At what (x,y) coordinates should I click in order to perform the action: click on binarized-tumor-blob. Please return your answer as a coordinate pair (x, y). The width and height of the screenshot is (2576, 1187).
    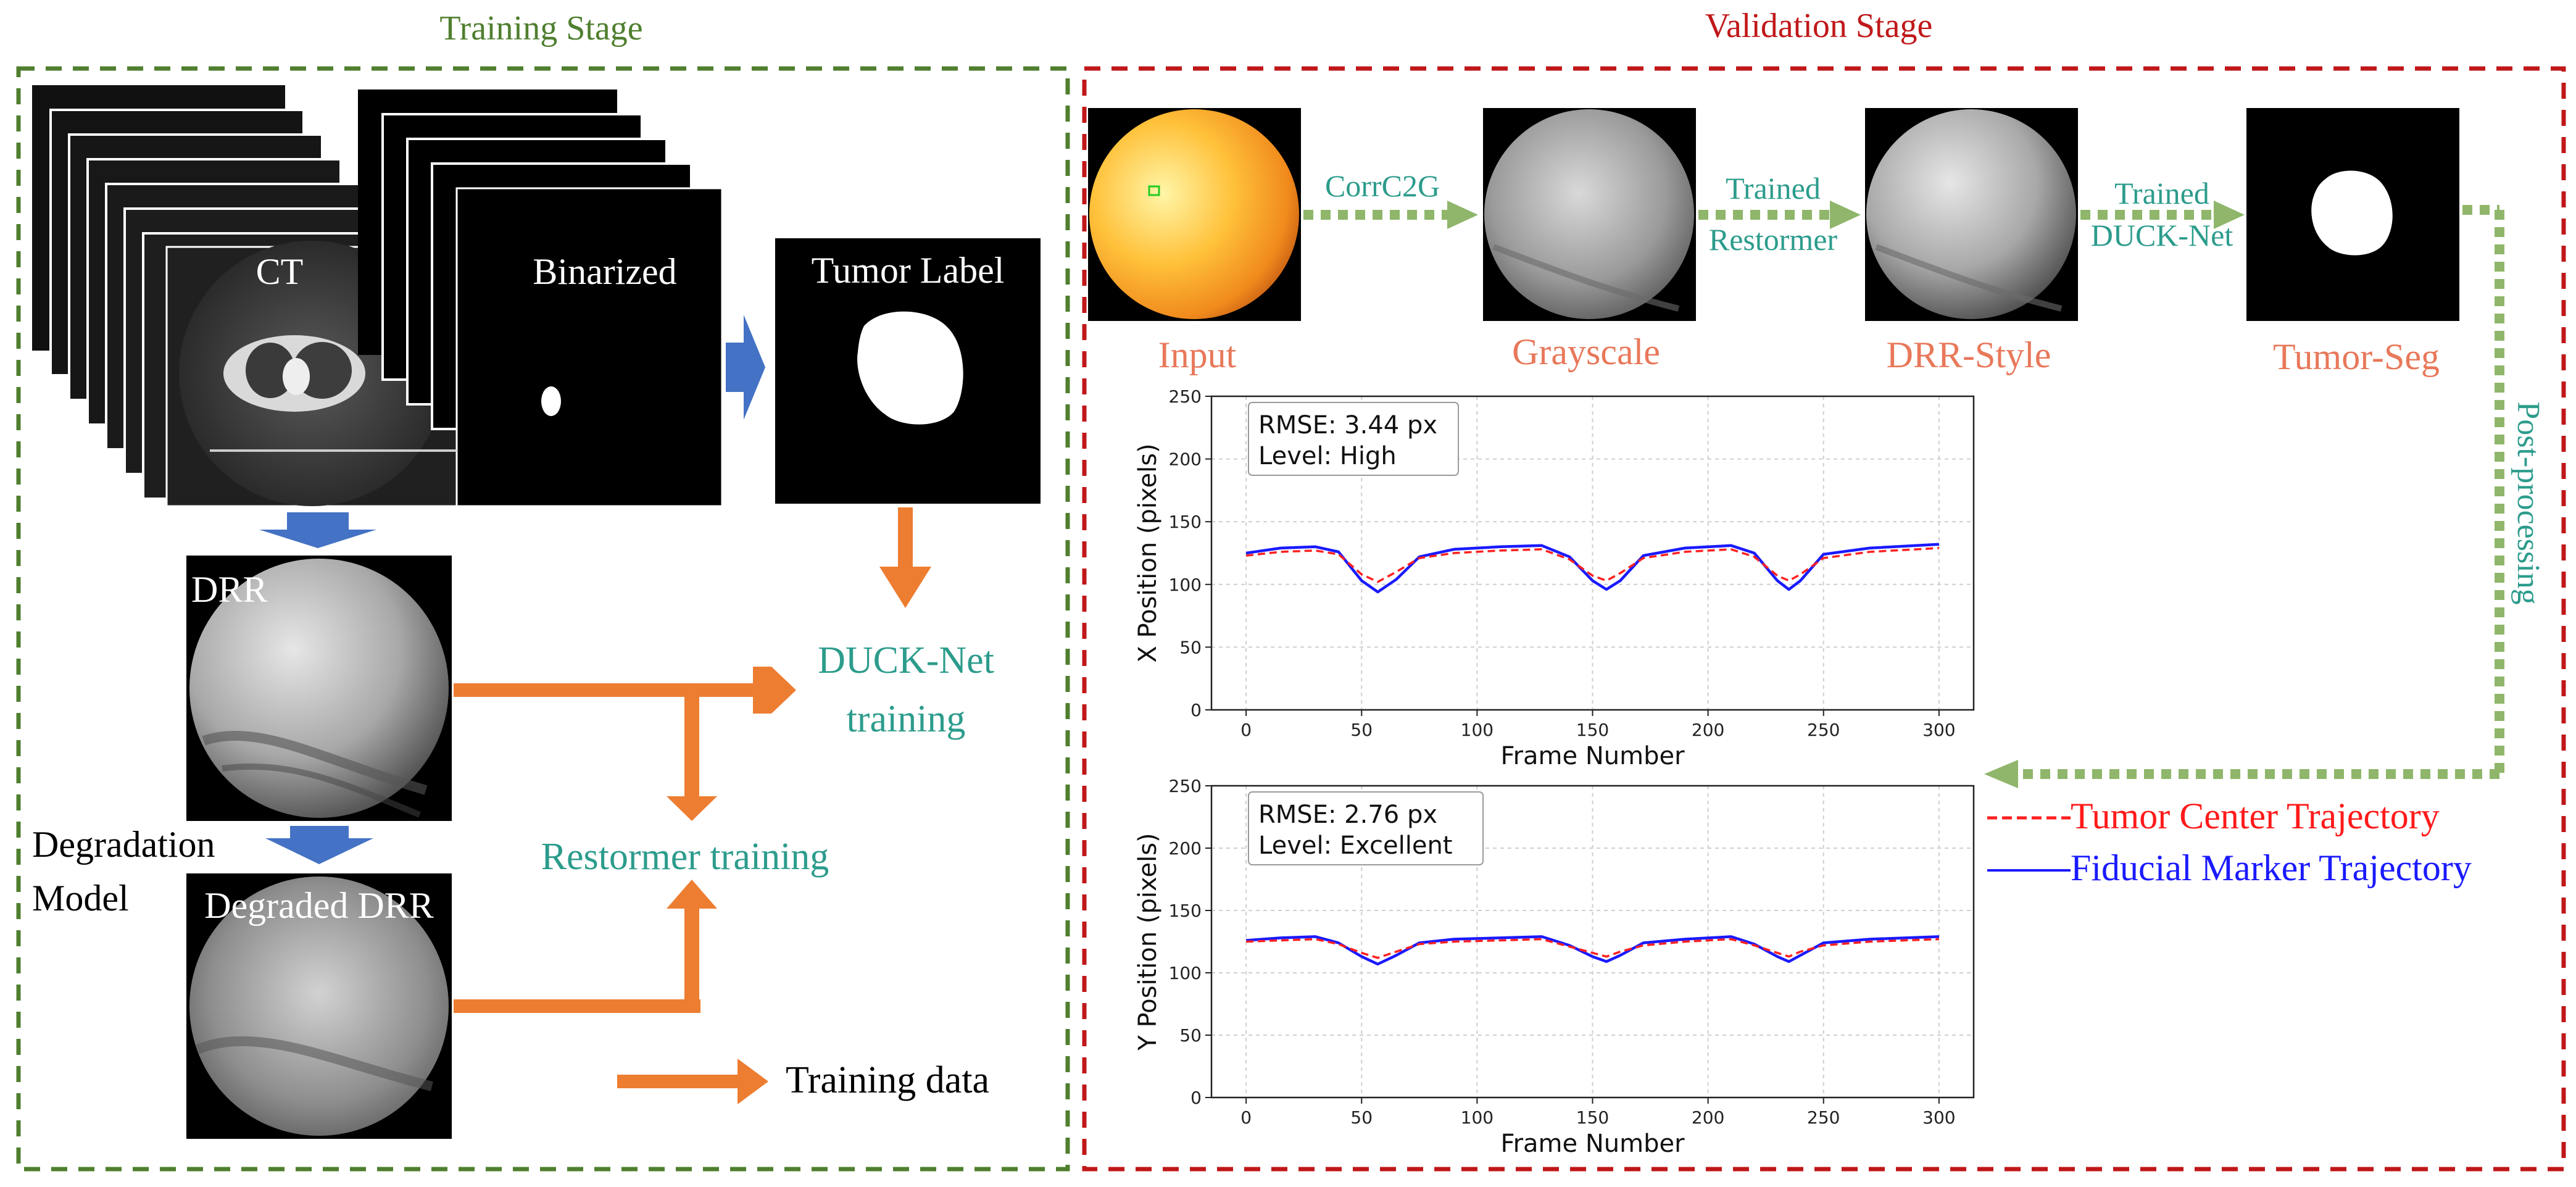
    Looking at the image, I should click on (551, 401).